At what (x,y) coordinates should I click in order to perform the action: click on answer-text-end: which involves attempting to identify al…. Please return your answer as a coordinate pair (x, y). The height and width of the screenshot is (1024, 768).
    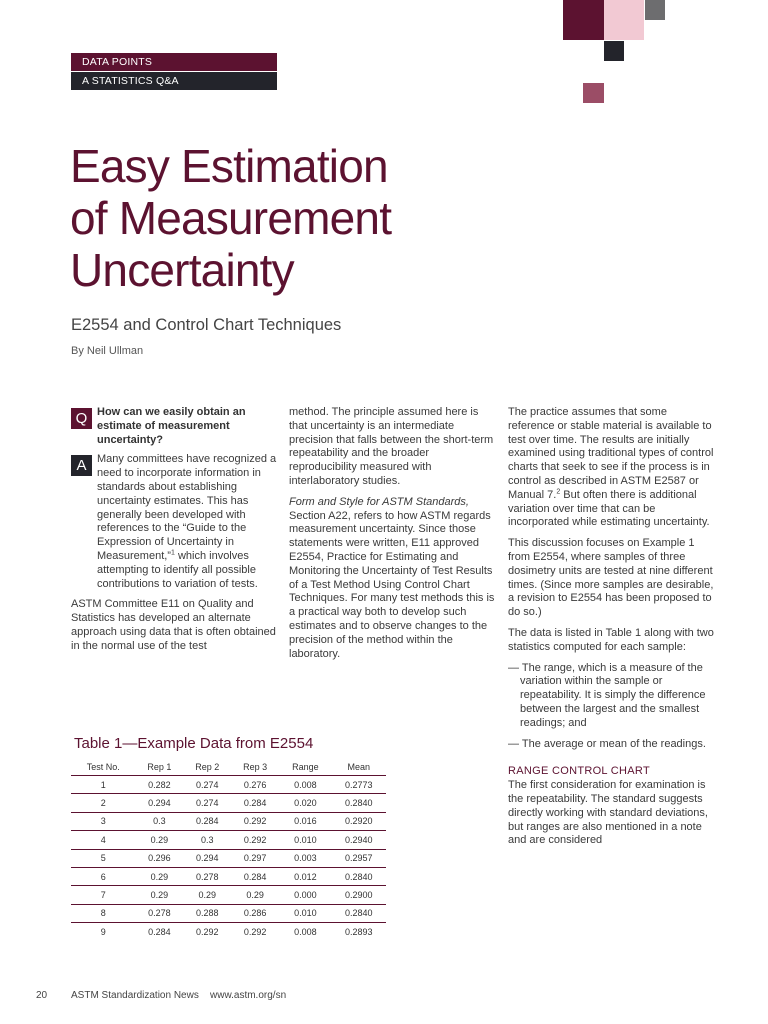
    Looking at the image, I should click on (177, 569).